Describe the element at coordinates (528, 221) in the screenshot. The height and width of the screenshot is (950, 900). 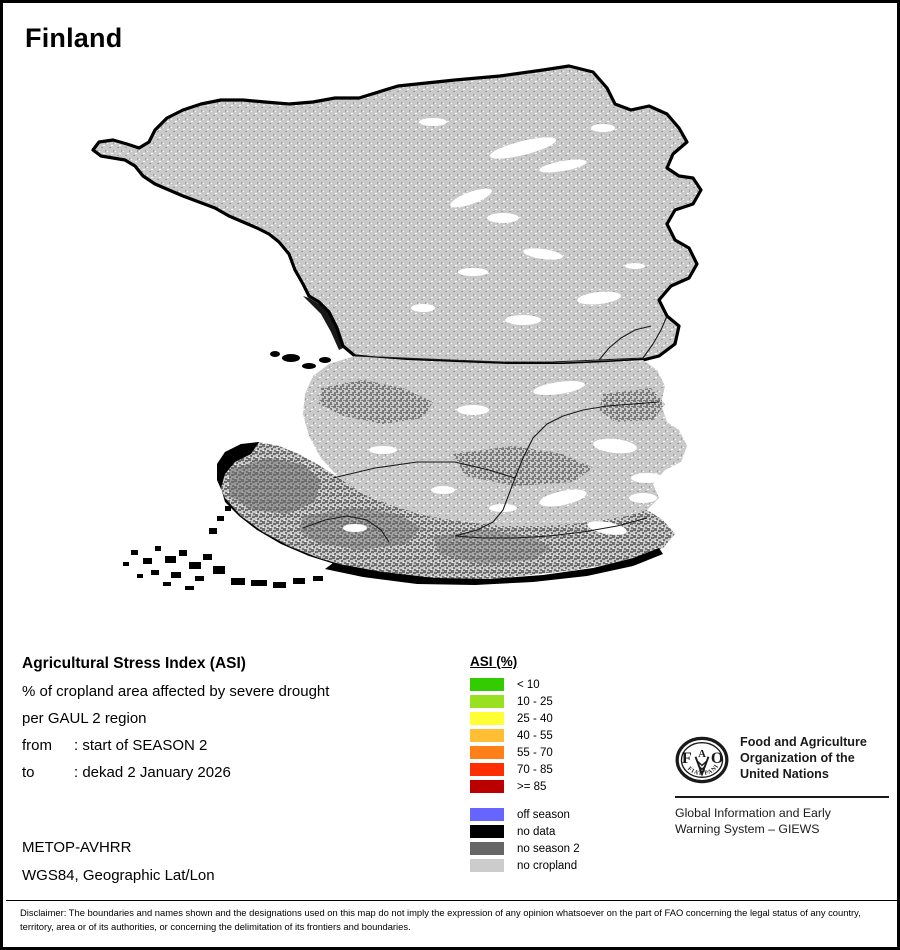
I see `map-lakes-north` at that location.